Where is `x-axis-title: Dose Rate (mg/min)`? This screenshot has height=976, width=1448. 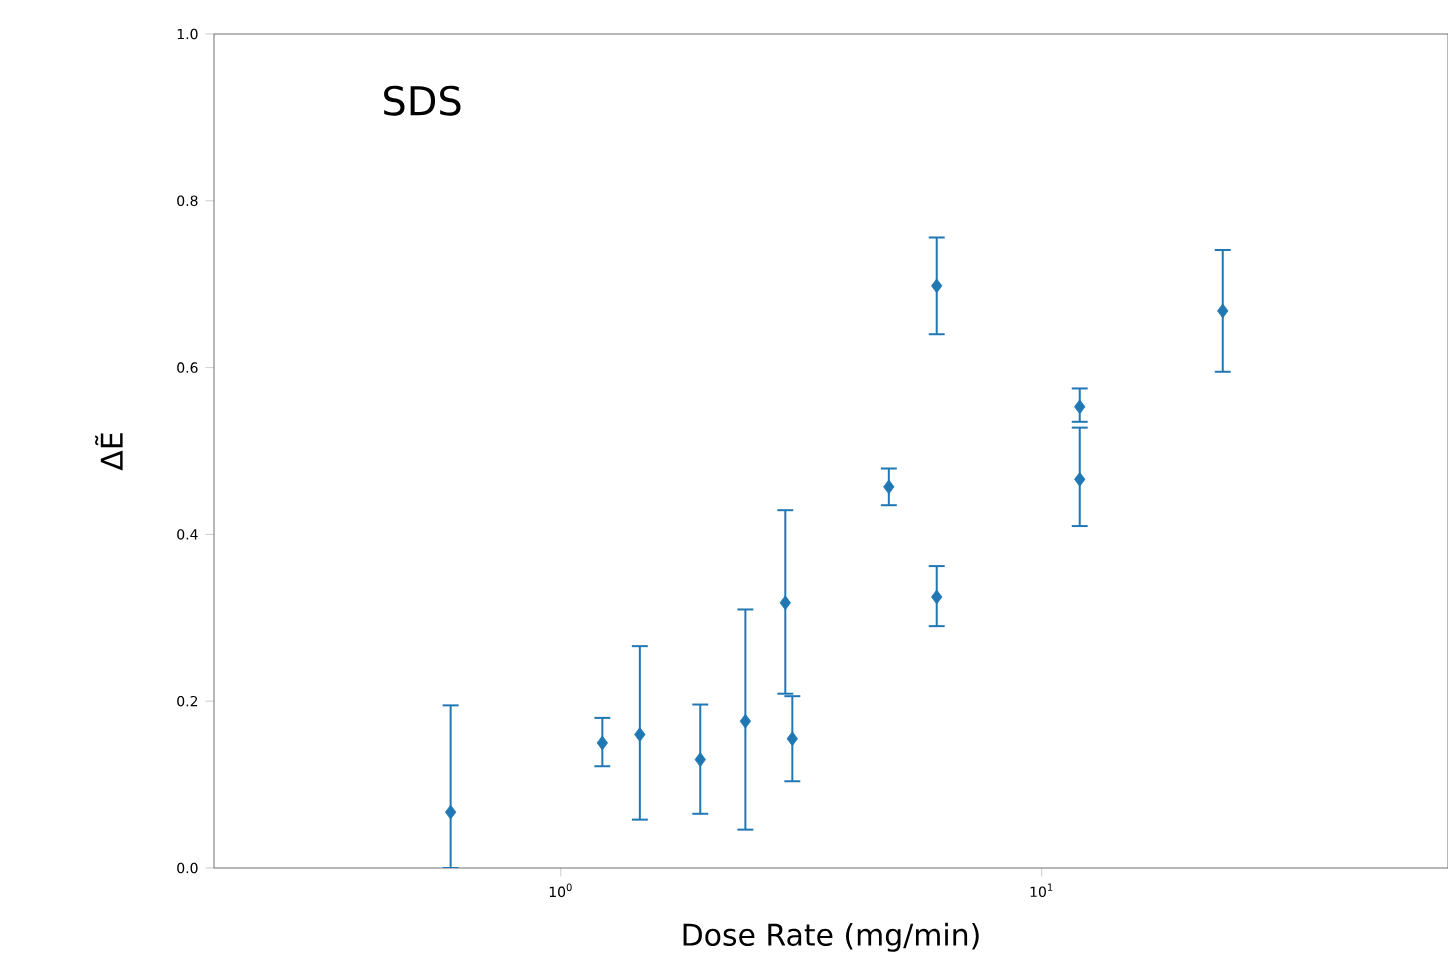 x-axis-title: Dose Rate (mg/min) is located at coordinates (831, 937).